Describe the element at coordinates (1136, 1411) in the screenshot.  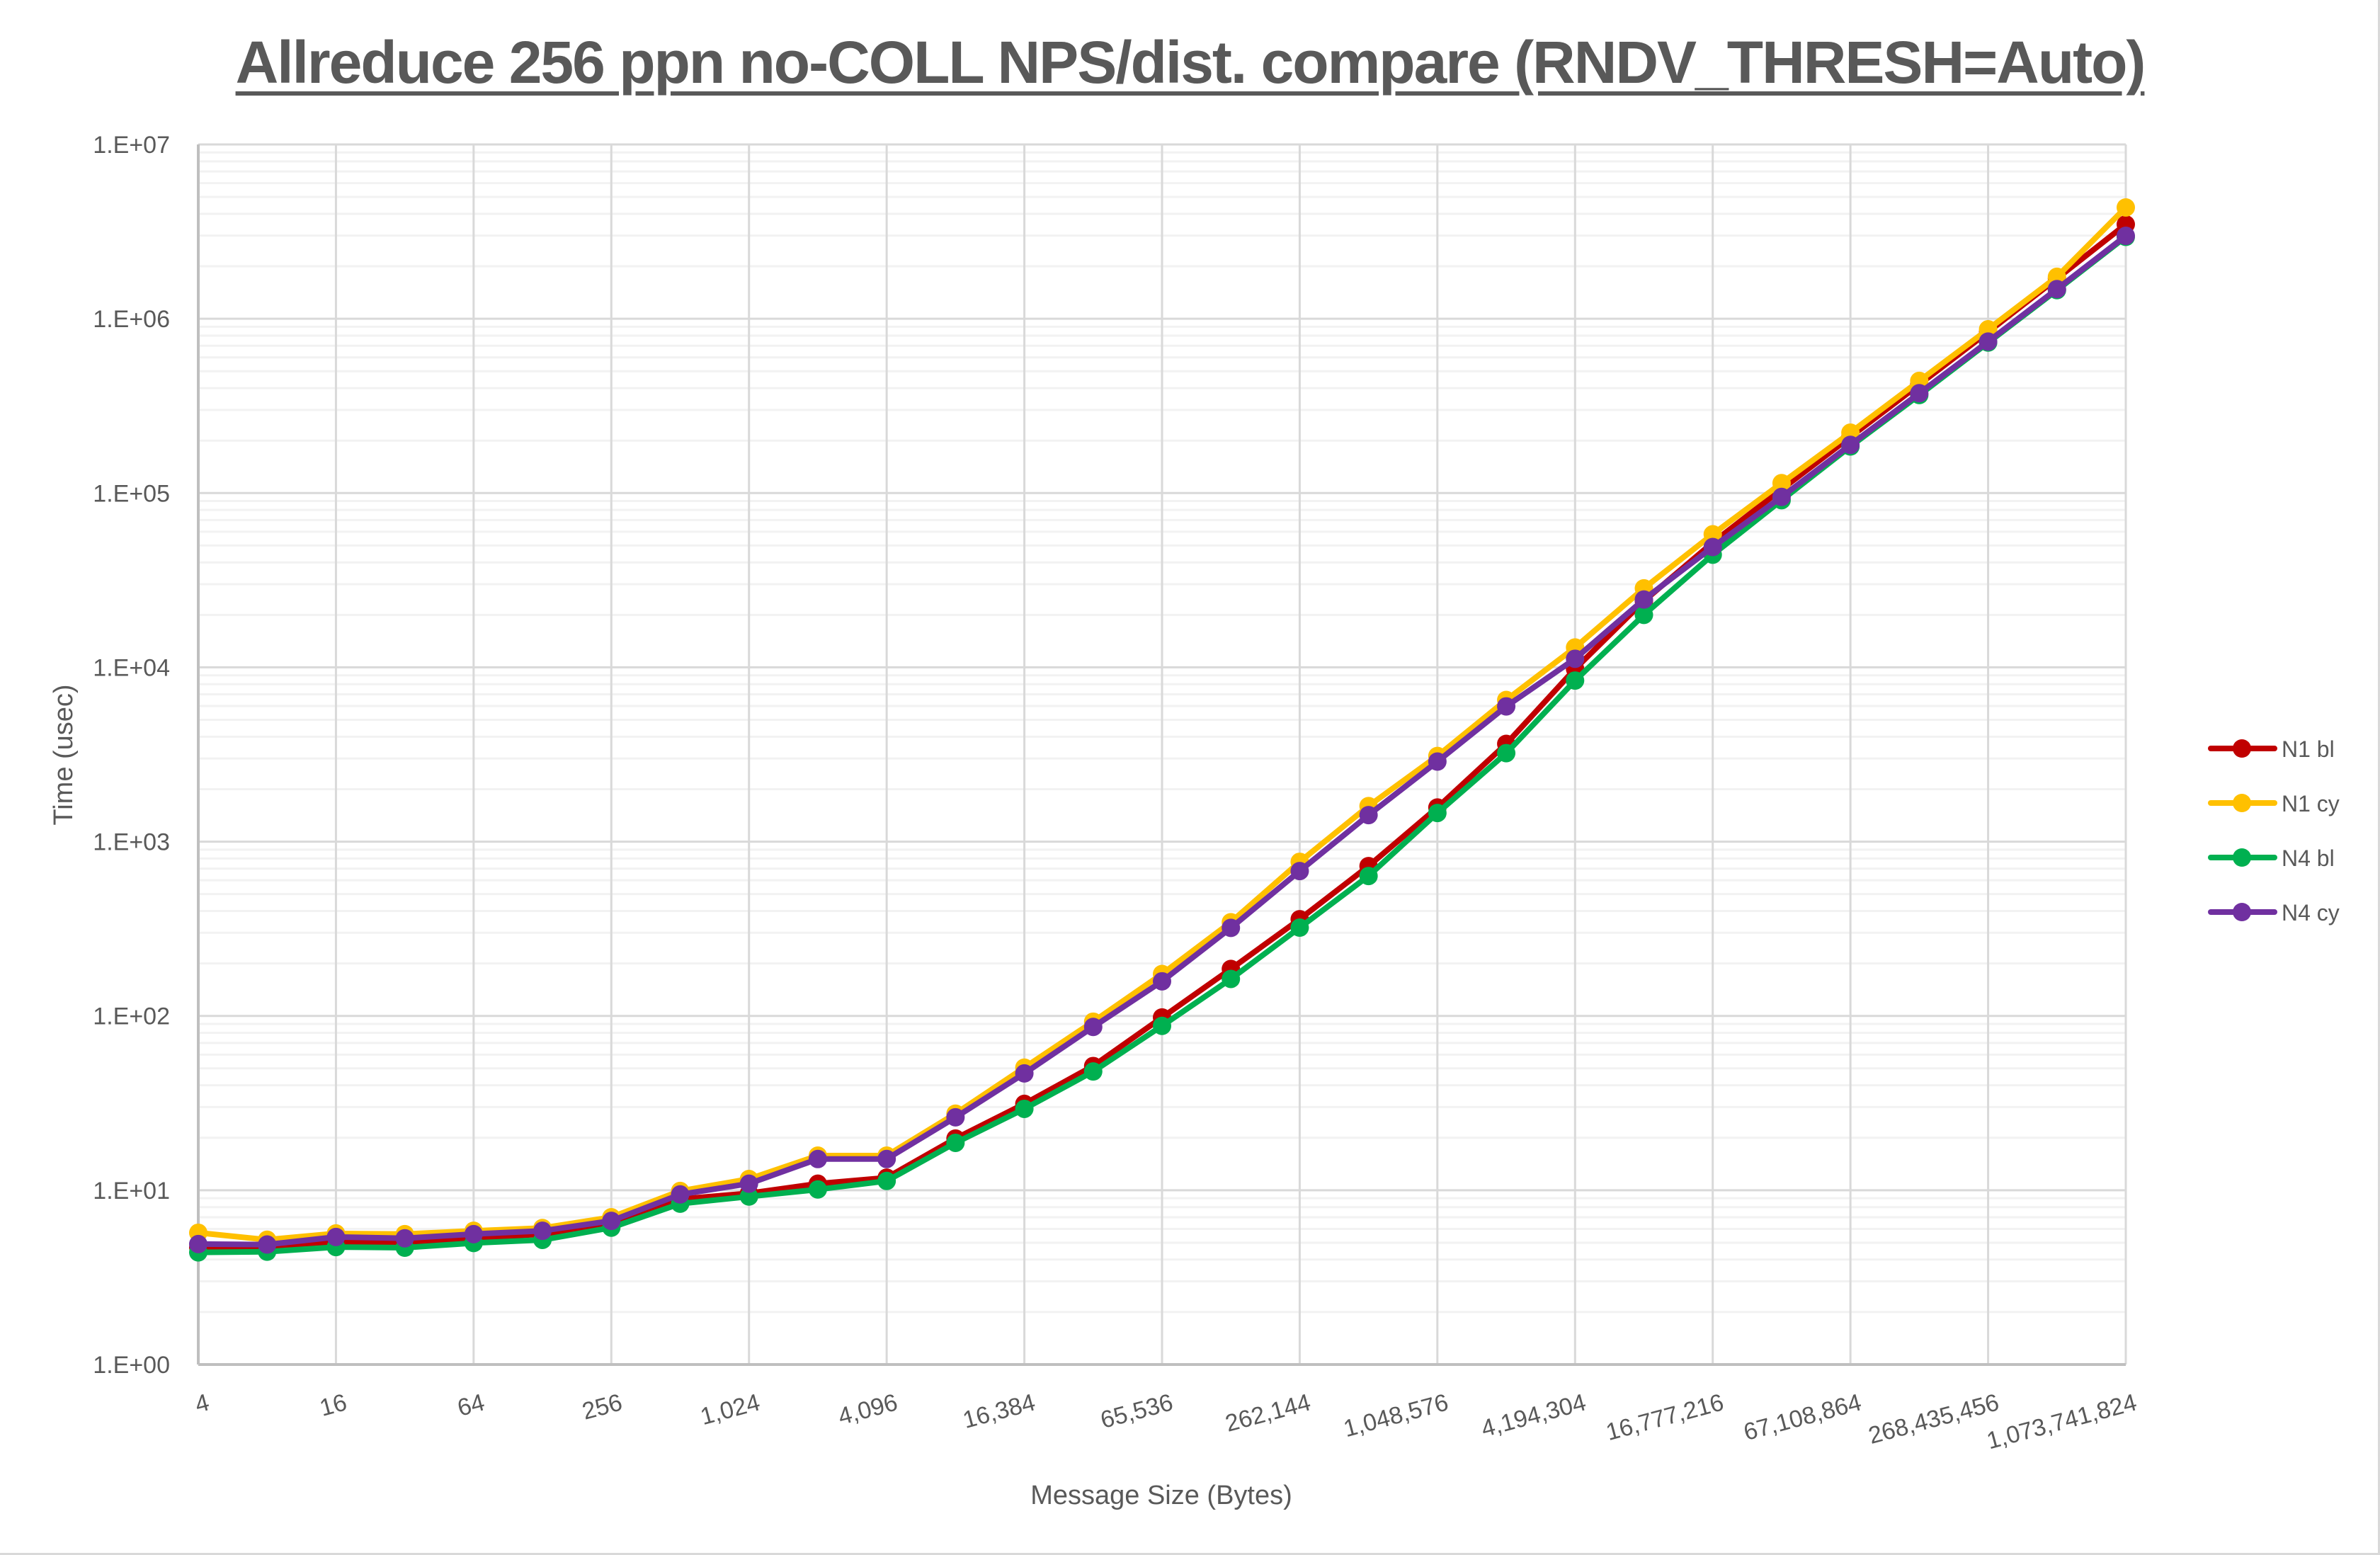
I see `x-tick-label: 65,536` at that location.